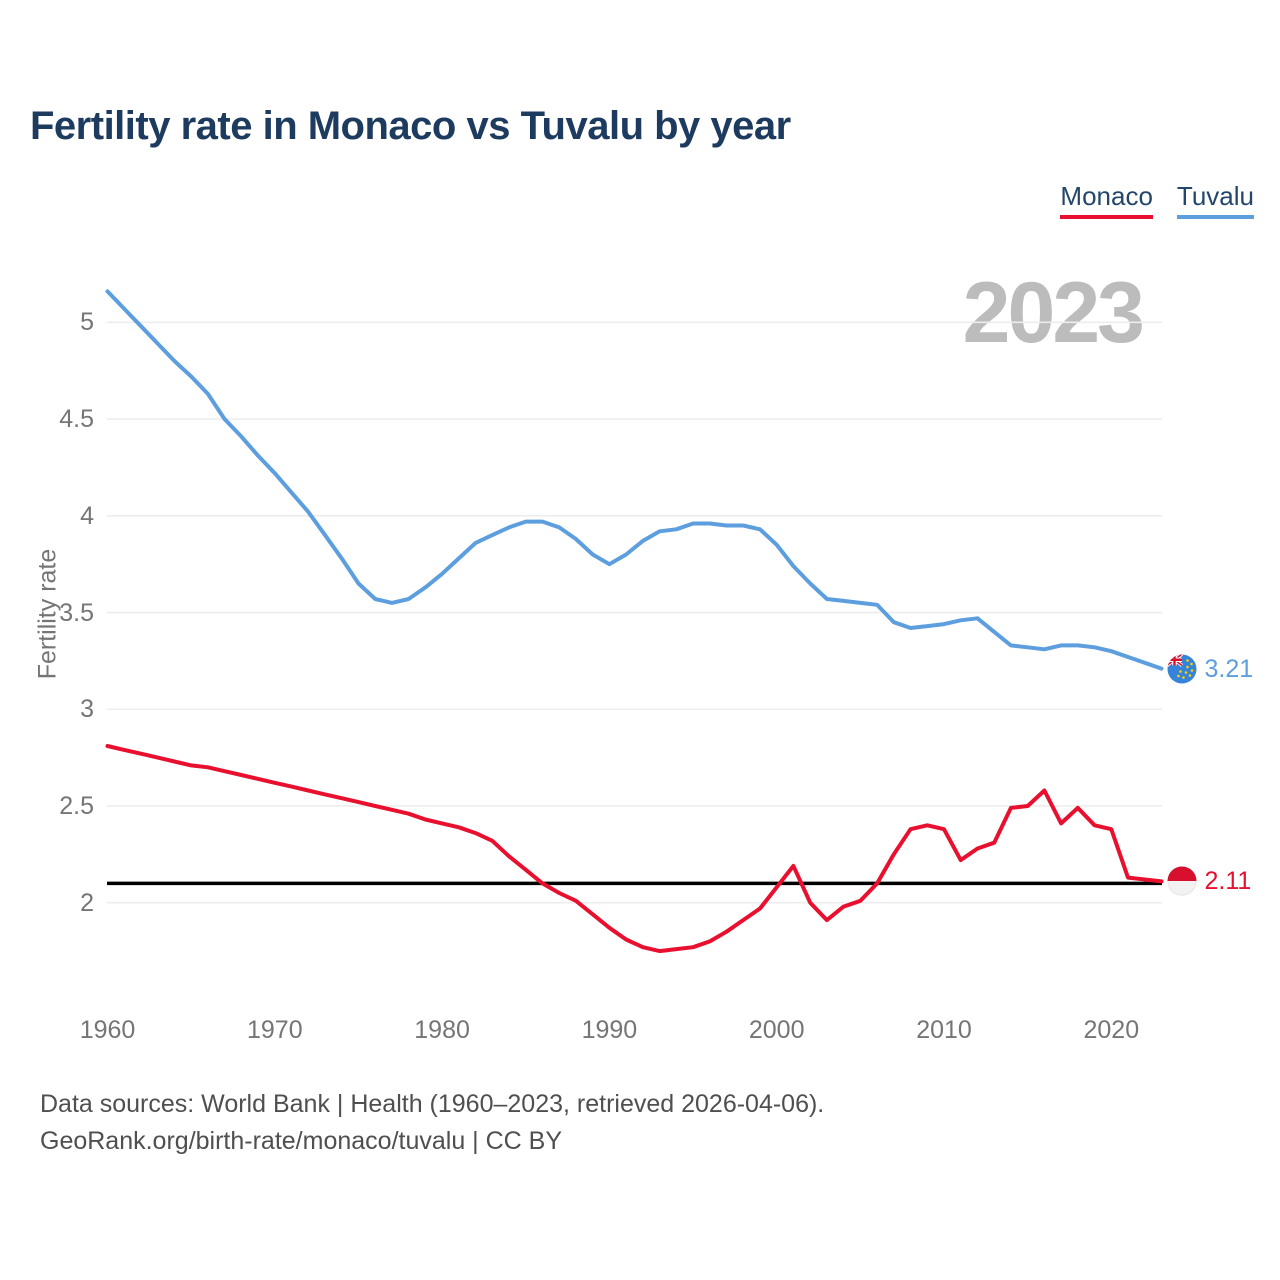 The width and height of the screenshot is (1280, 1280). What do you see at coordinates (1106, 200) in the screenshot?
I see `legend-item-monaco: Monaco` at bounding box center [1106, 200].